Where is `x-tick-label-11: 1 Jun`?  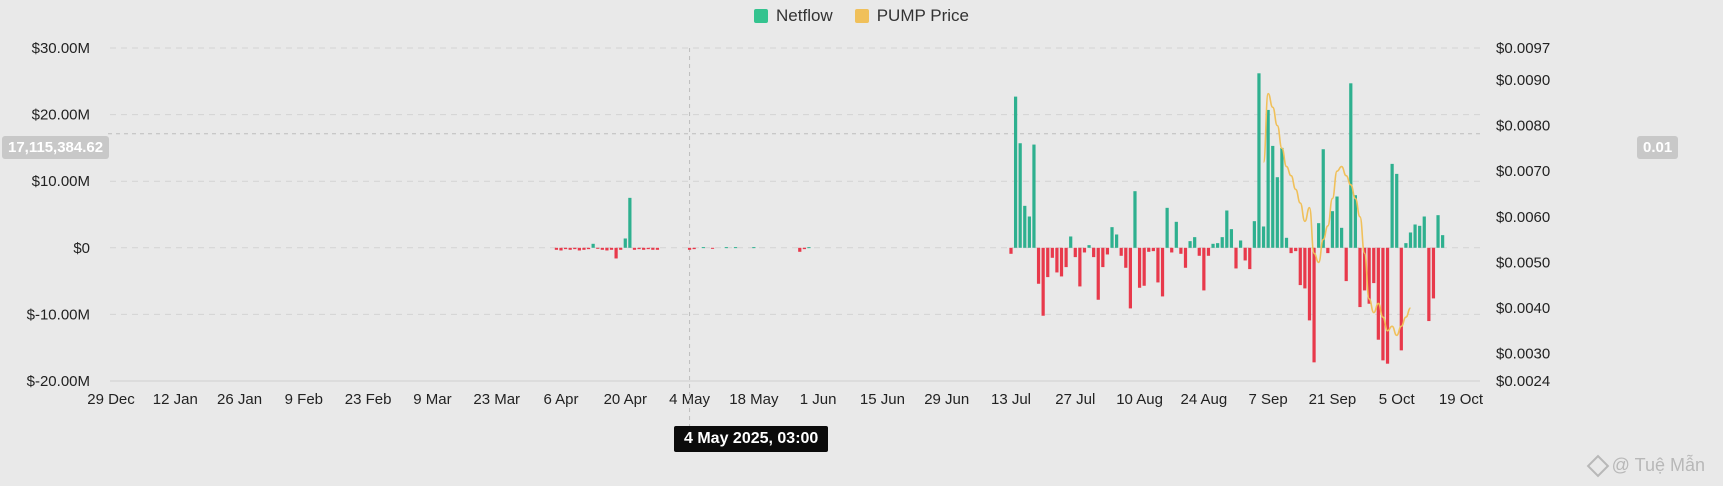 x-tick-label-11: 1 Jun is located at coordinates (818, 399).